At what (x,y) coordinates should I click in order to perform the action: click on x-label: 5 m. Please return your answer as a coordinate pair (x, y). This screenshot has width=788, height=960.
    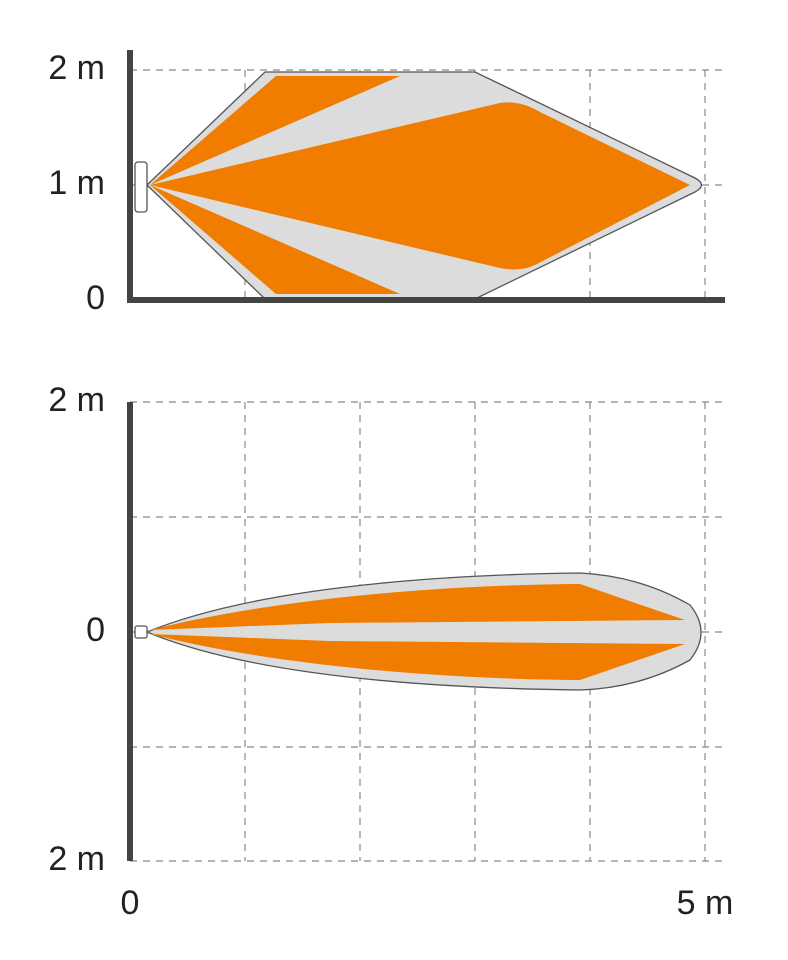
    Looking at the image, I should click on (705, 903).